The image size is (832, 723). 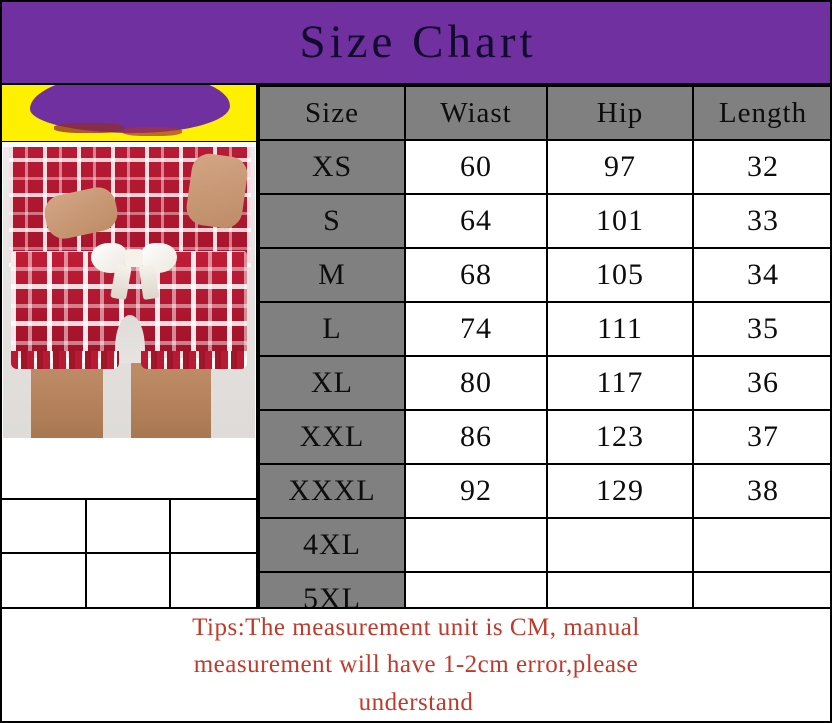 What do you see at coordinates (130, 339) in the screenshot?
I see `photo-shorts-inseam` at bounding box center [130, 339].